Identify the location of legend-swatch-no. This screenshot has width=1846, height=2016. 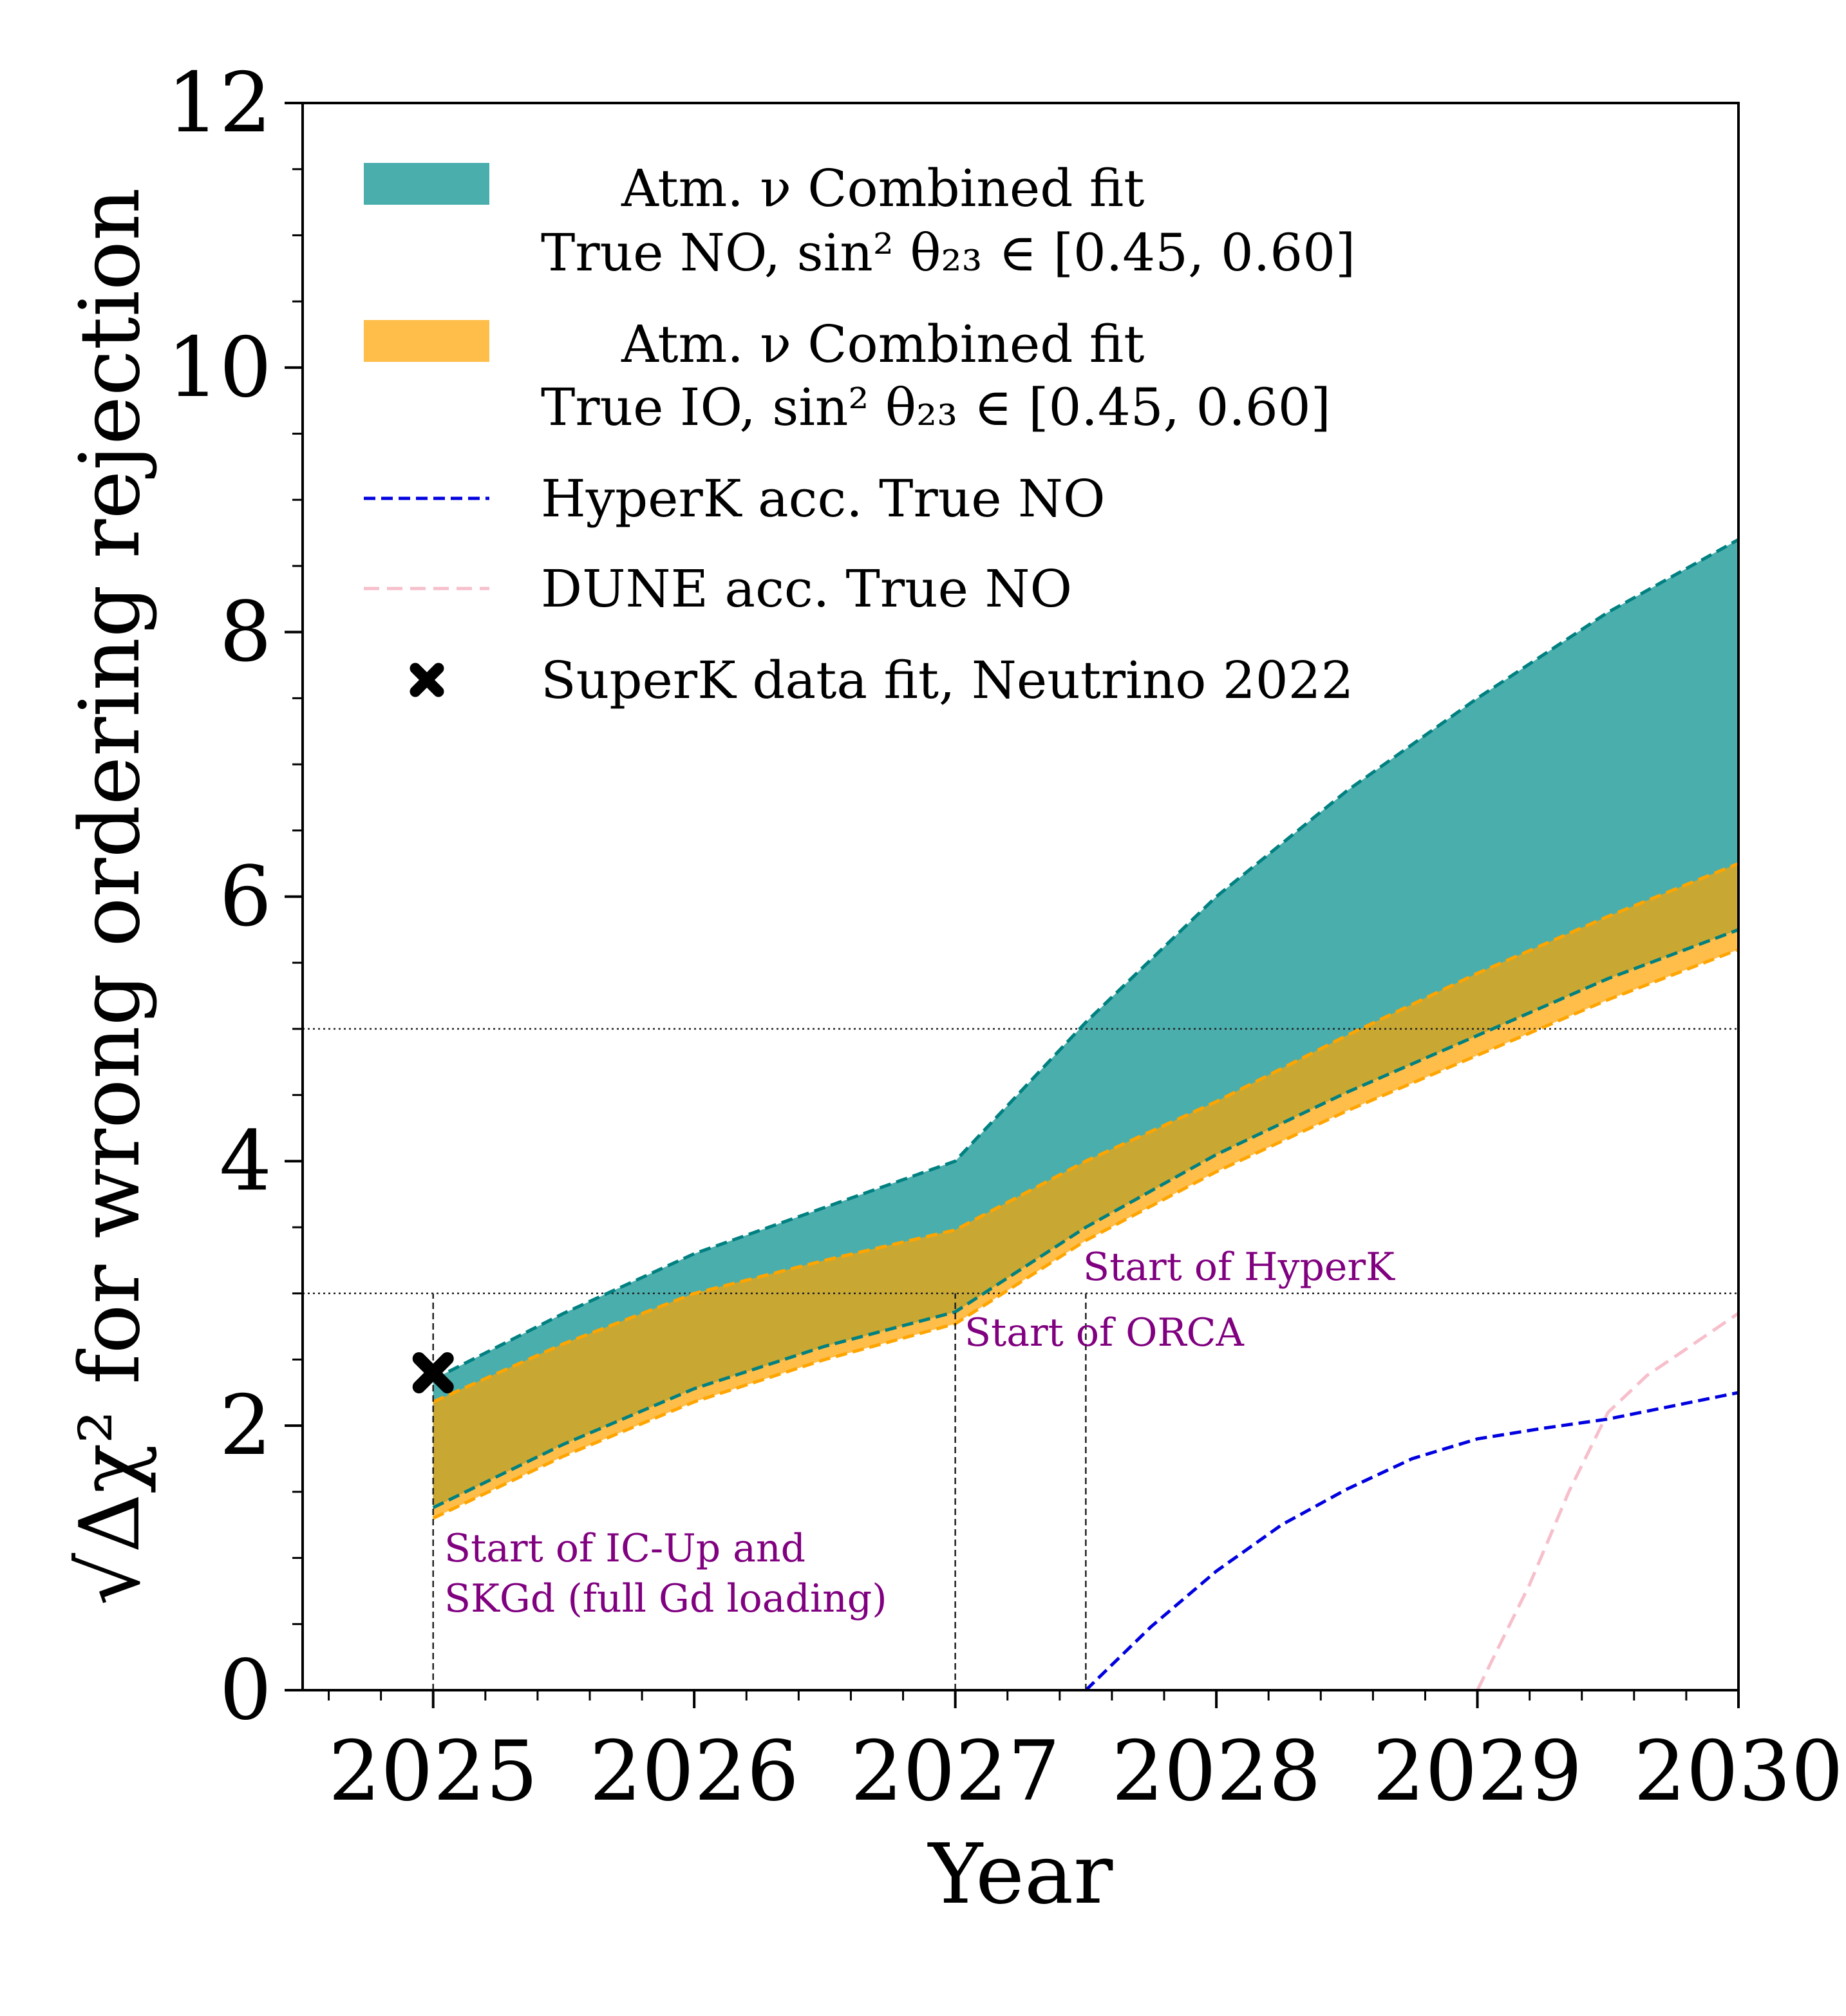
(426, 184).